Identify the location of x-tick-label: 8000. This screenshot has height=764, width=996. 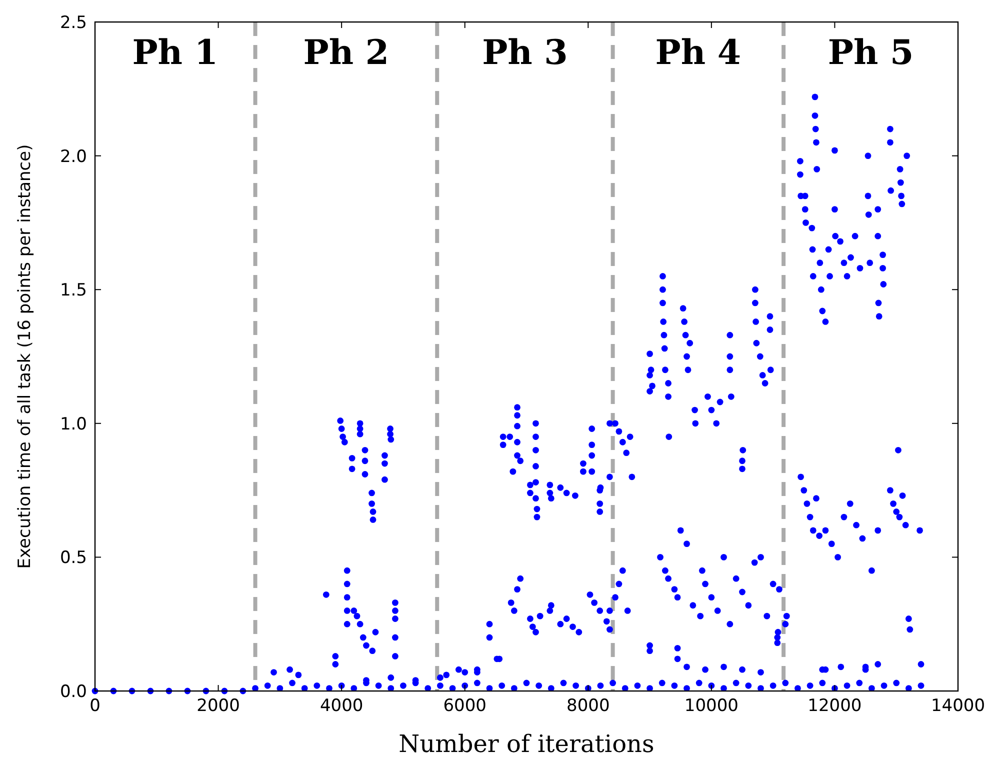
(588, 706).